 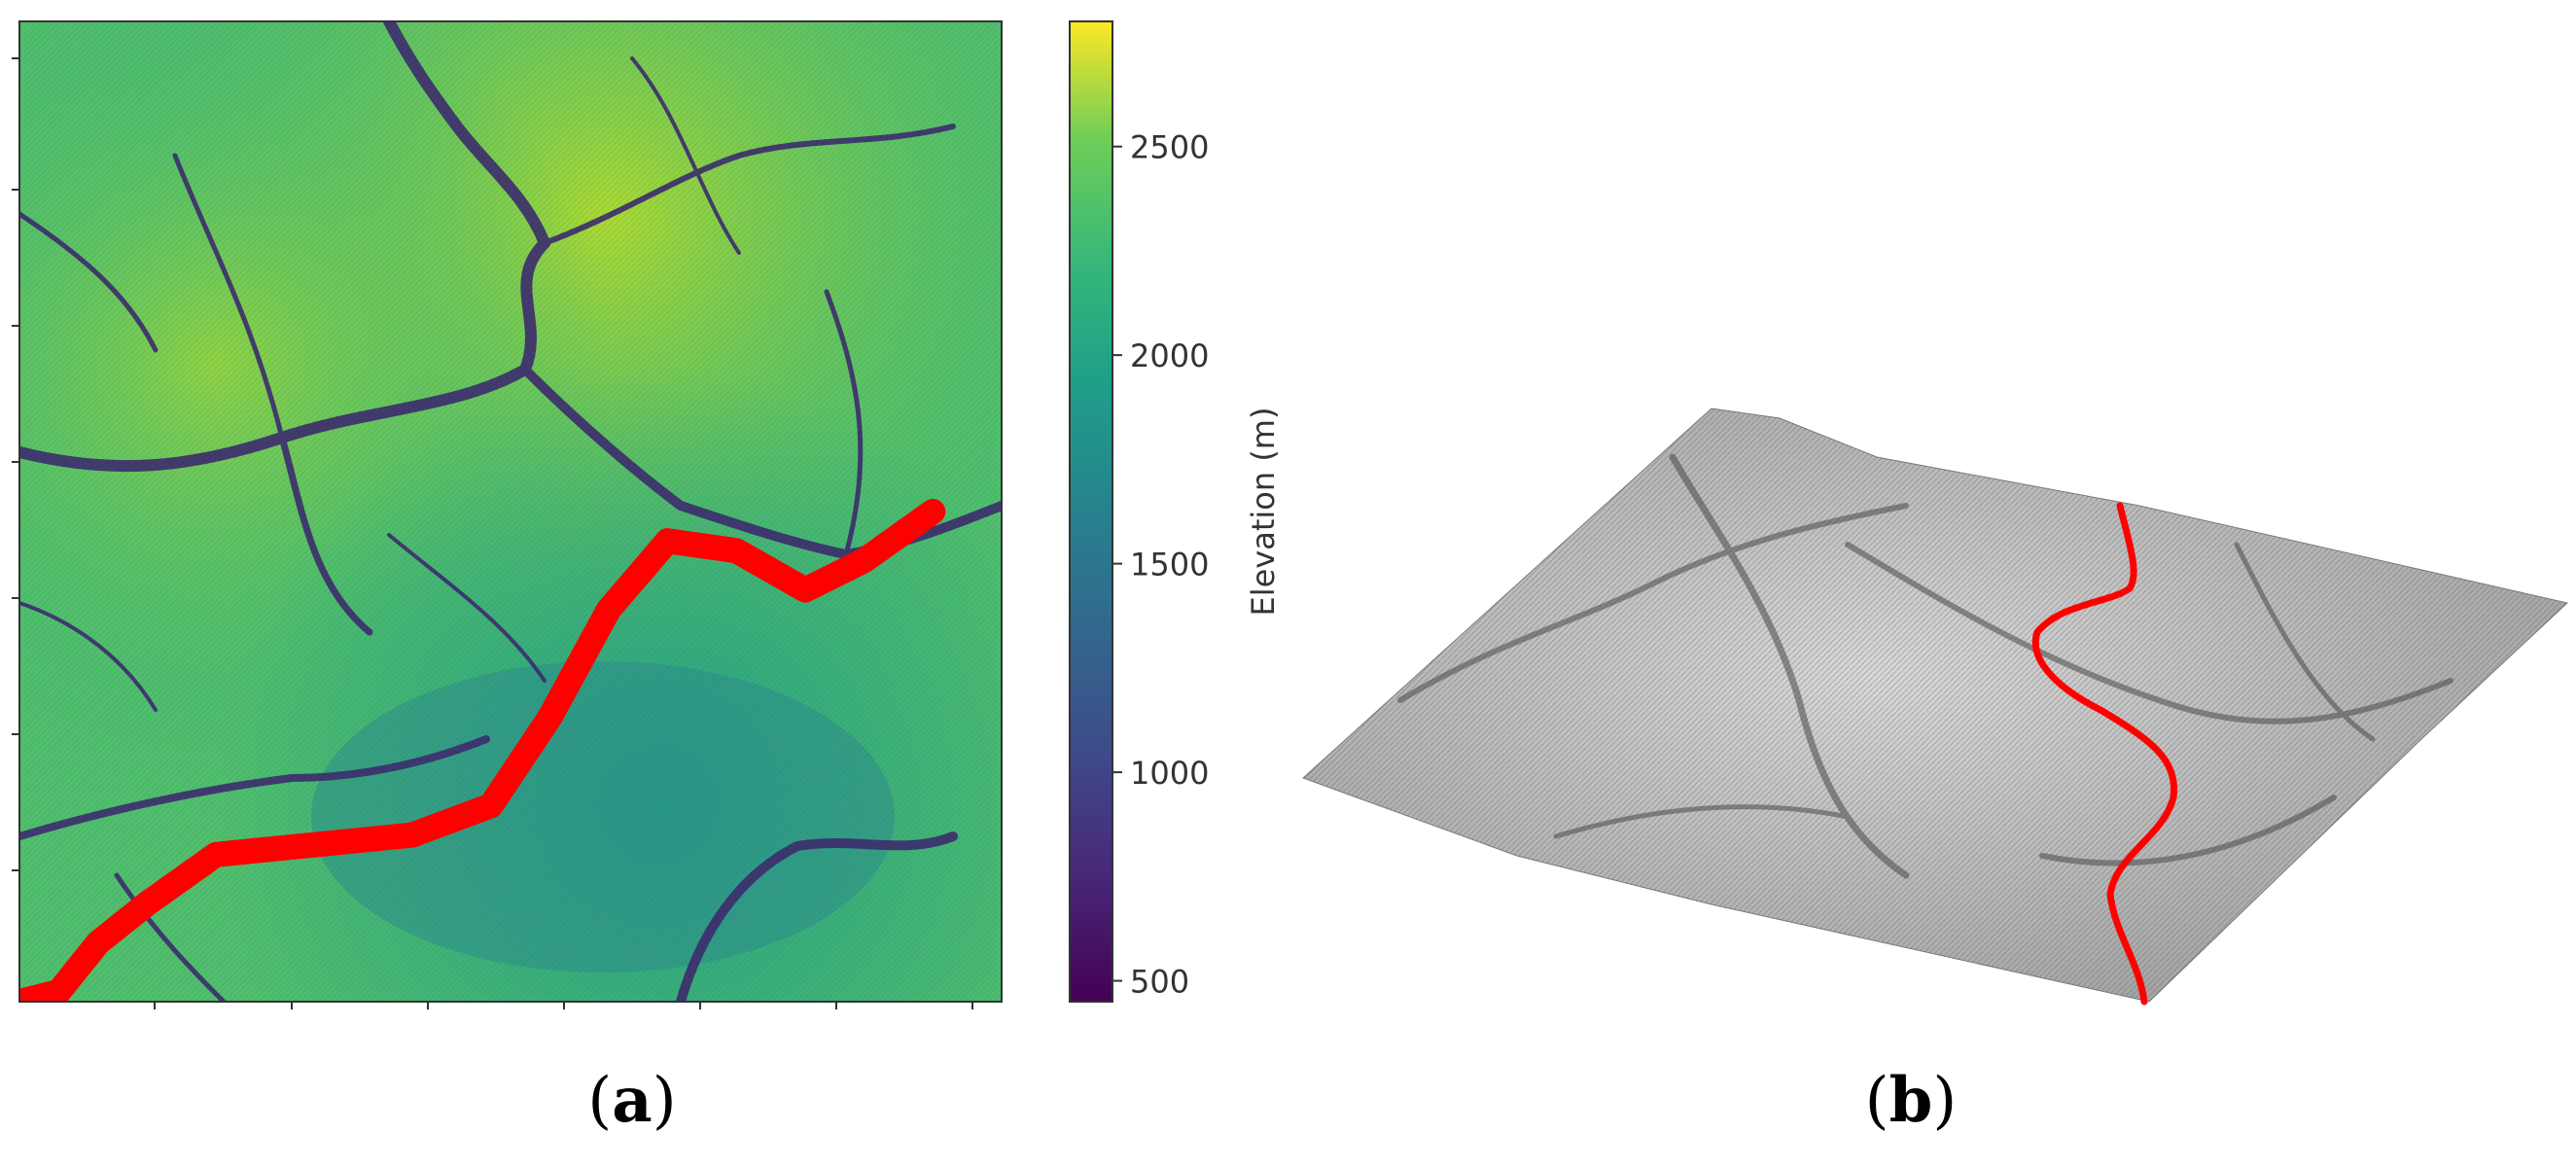 What do you see at coordinates (2105, 754) in the screenshot?
I see `route-line-3d` at bounding box center [2105, 754].